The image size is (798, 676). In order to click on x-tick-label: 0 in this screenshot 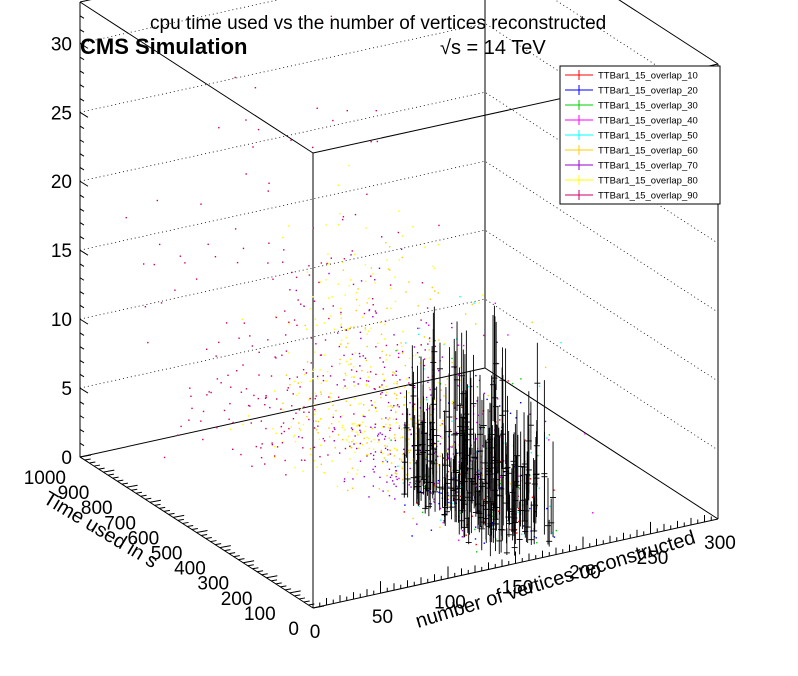, I will do `click(315, 632)`.